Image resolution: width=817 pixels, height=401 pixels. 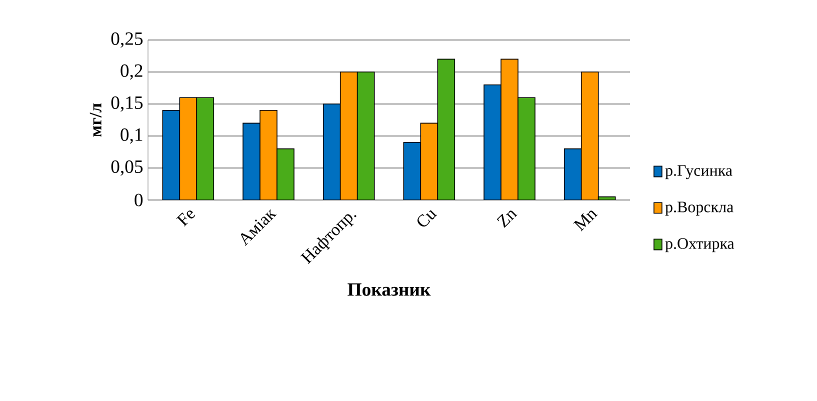 I want to click on y-axis-title: мг/л, so click(x=96, y=120).